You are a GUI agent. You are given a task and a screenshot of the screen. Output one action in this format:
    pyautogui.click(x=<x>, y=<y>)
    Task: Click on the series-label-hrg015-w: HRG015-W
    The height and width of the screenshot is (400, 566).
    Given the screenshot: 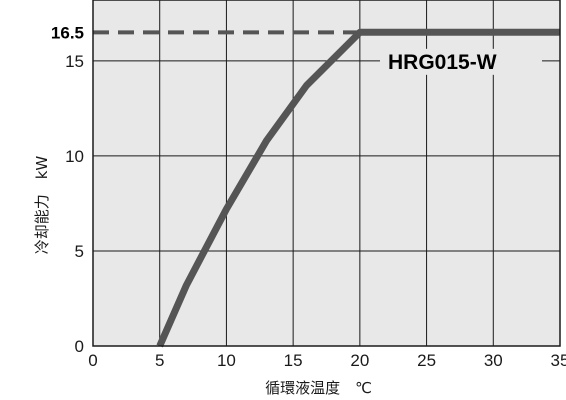 What is the action you would take?
    pyautogui.click(x=442, y=62)
    